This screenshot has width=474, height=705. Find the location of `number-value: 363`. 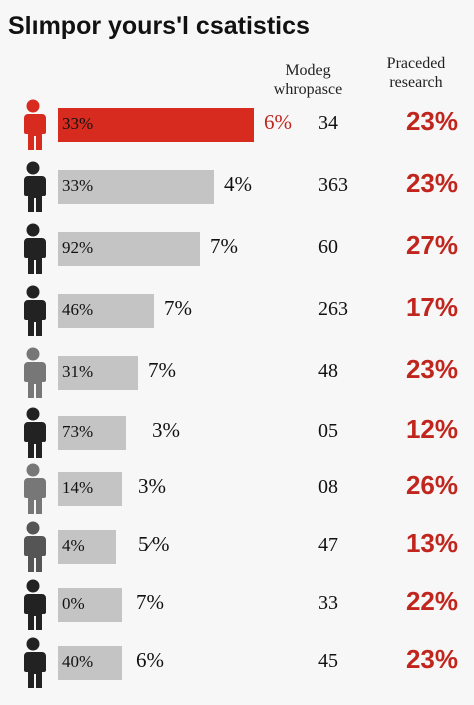

number-value: 363 is located at coordinates (333, 185).